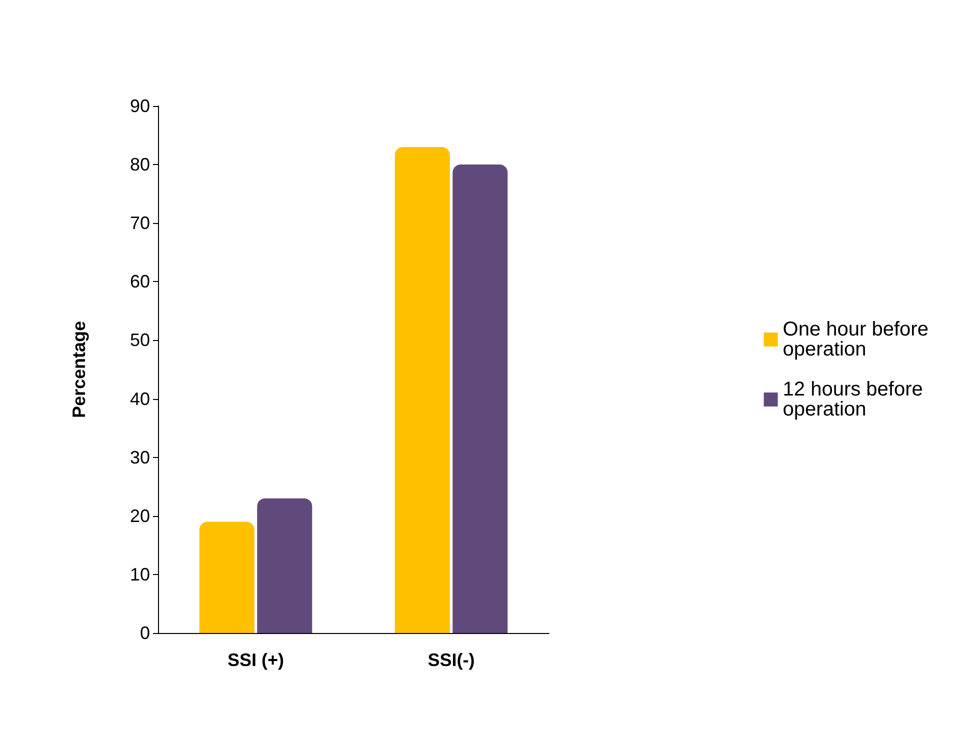 The height and width of the screenshot is (739, 957). What do you see at coordinates (140, 106) in the screenshot?
I see `y-tick-label: 90` at bounding box center [140, 106].